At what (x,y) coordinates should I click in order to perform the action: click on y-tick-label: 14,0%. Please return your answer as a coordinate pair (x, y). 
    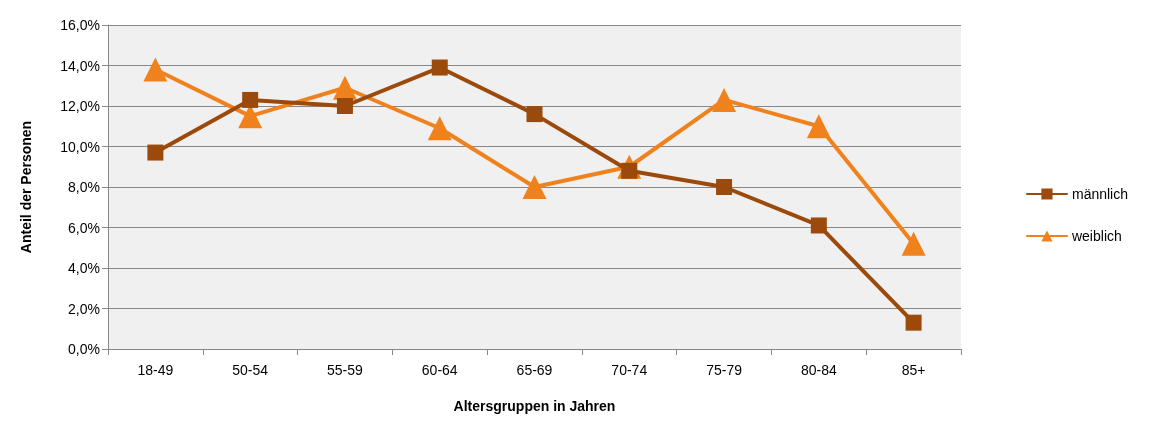
    Looking at the image, I should click on (80, 65).